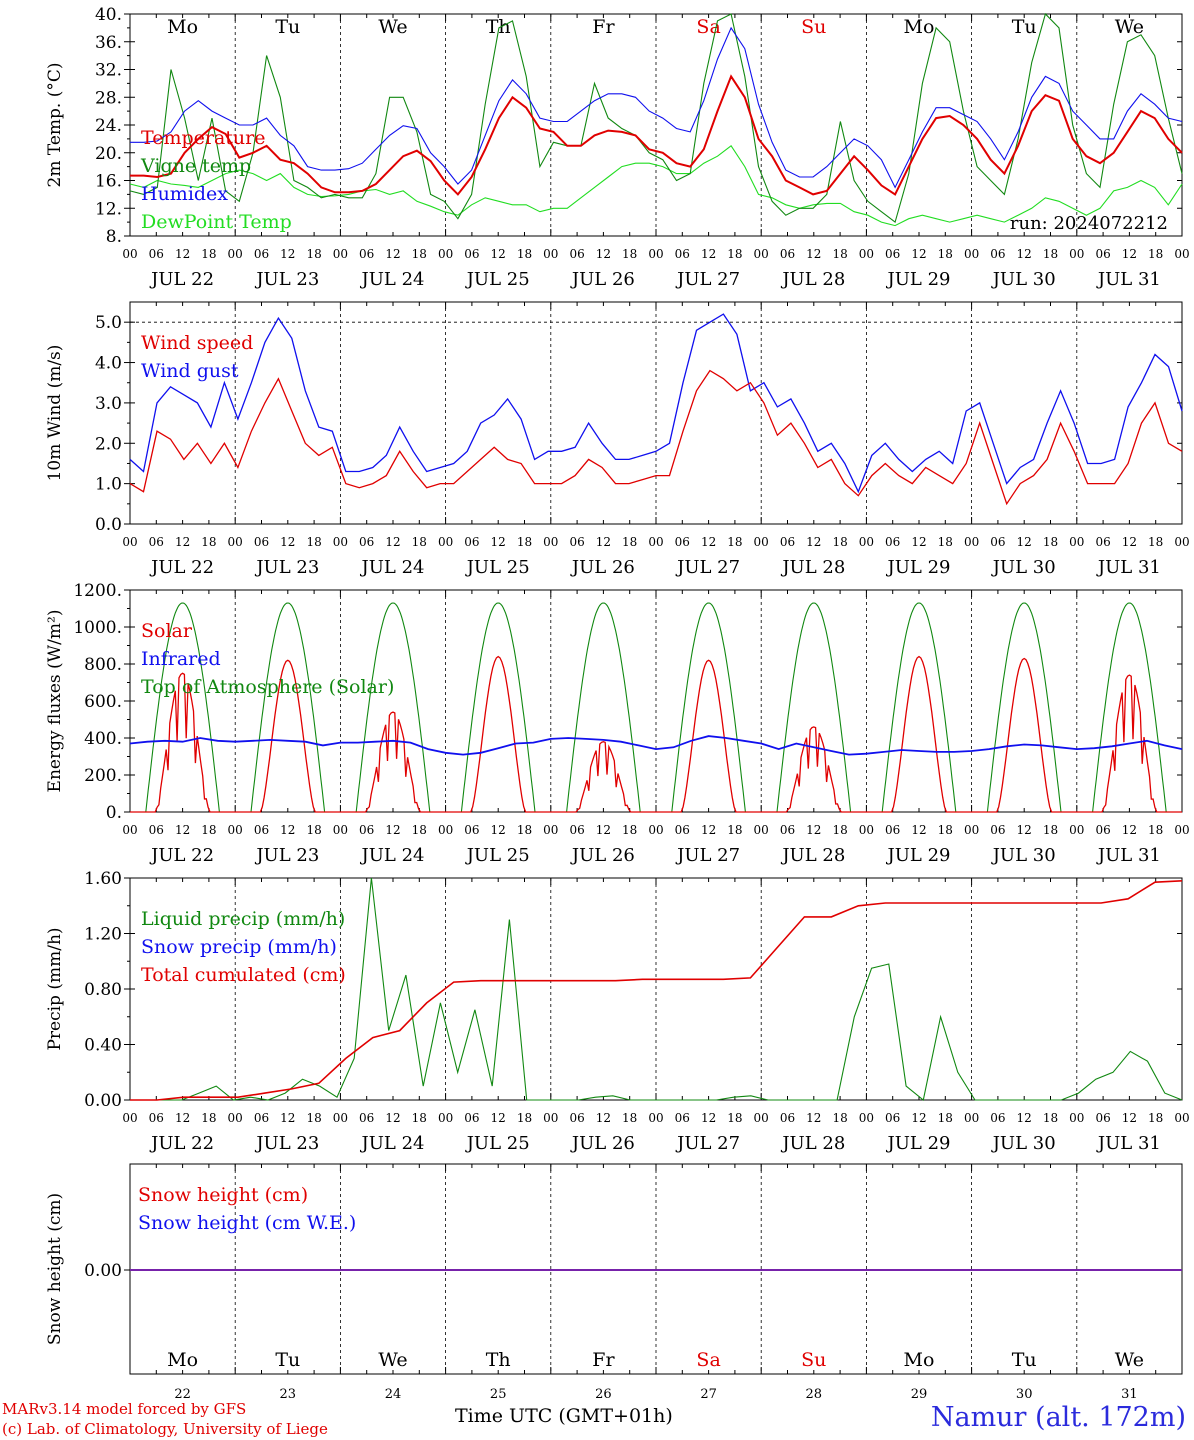 The image size is (1194, 1440). Describe the element at coordinates (919, 27) in the screenshot. I see `weekday-label: Mo` at that location.